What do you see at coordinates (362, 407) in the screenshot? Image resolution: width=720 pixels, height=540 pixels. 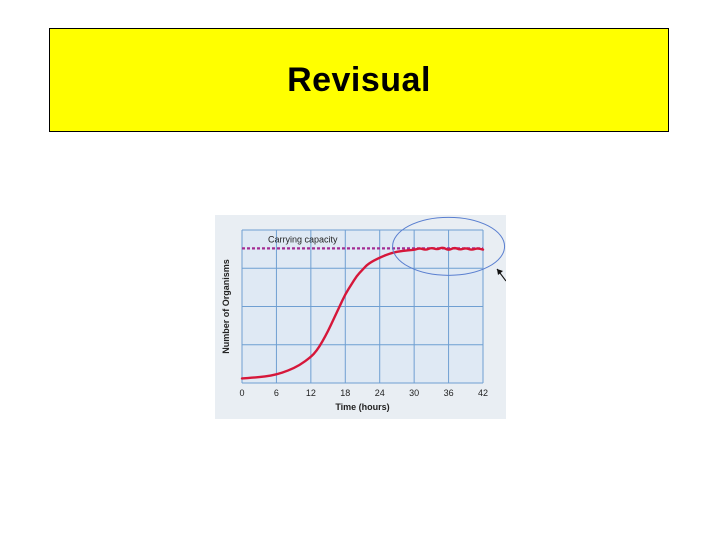 I see `x-axis-label: Time (hours)` at bounding box center [362, 407].